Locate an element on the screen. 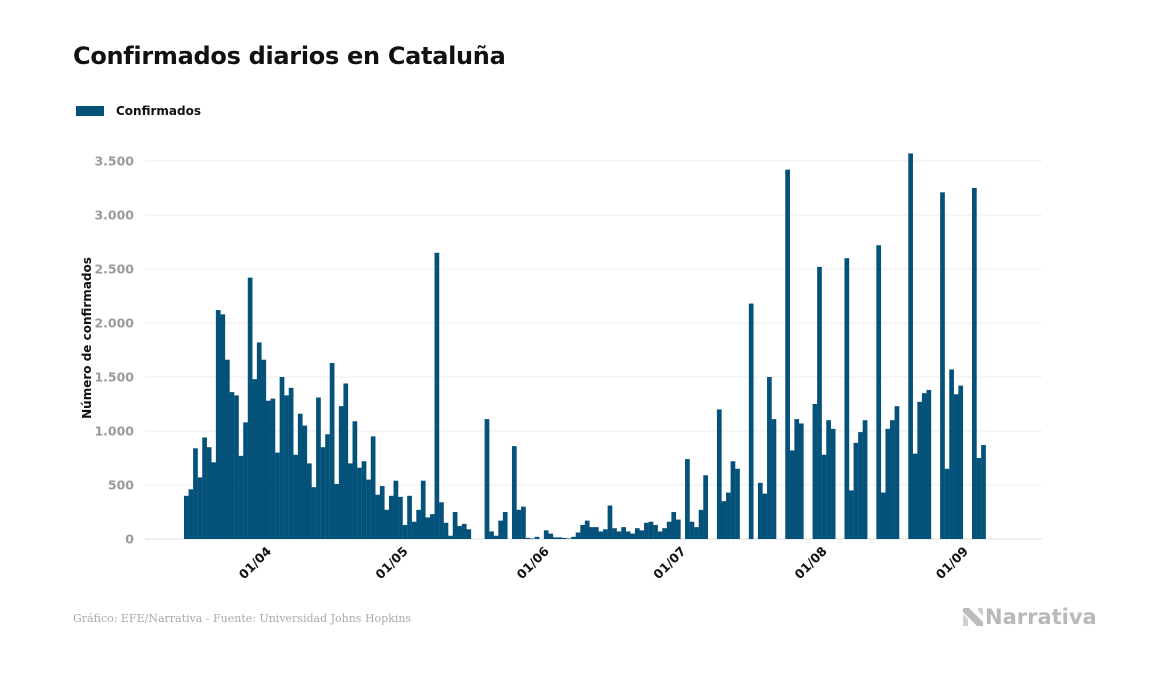  y-tick-label: 1.000 is located at coordinates (114, 431).